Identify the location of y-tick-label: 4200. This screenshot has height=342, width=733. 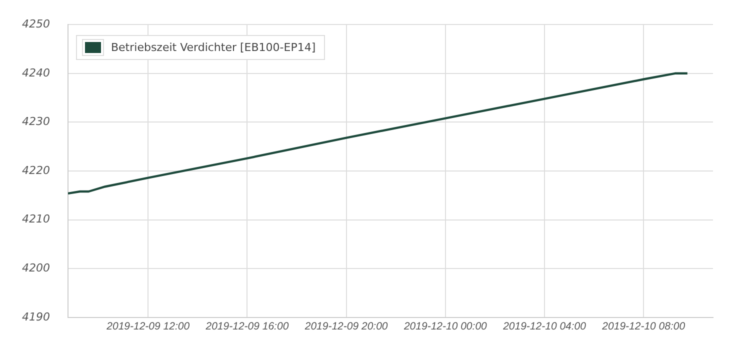
(36, 267).